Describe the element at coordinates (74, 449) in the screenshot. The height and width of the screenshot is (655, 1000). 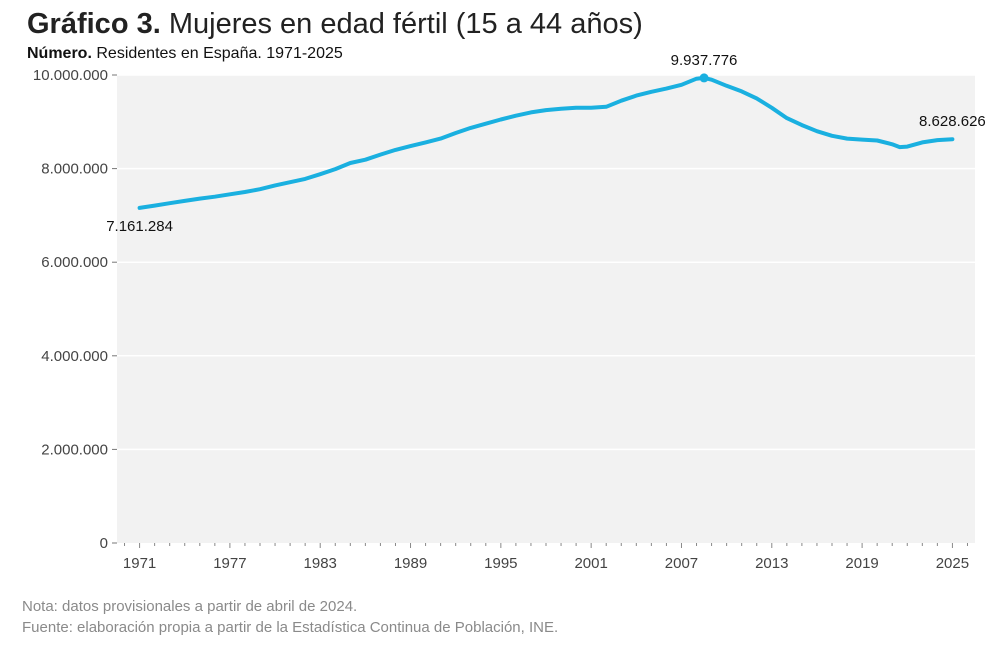
I see `y-tick-label: 2.000.000` at that location.